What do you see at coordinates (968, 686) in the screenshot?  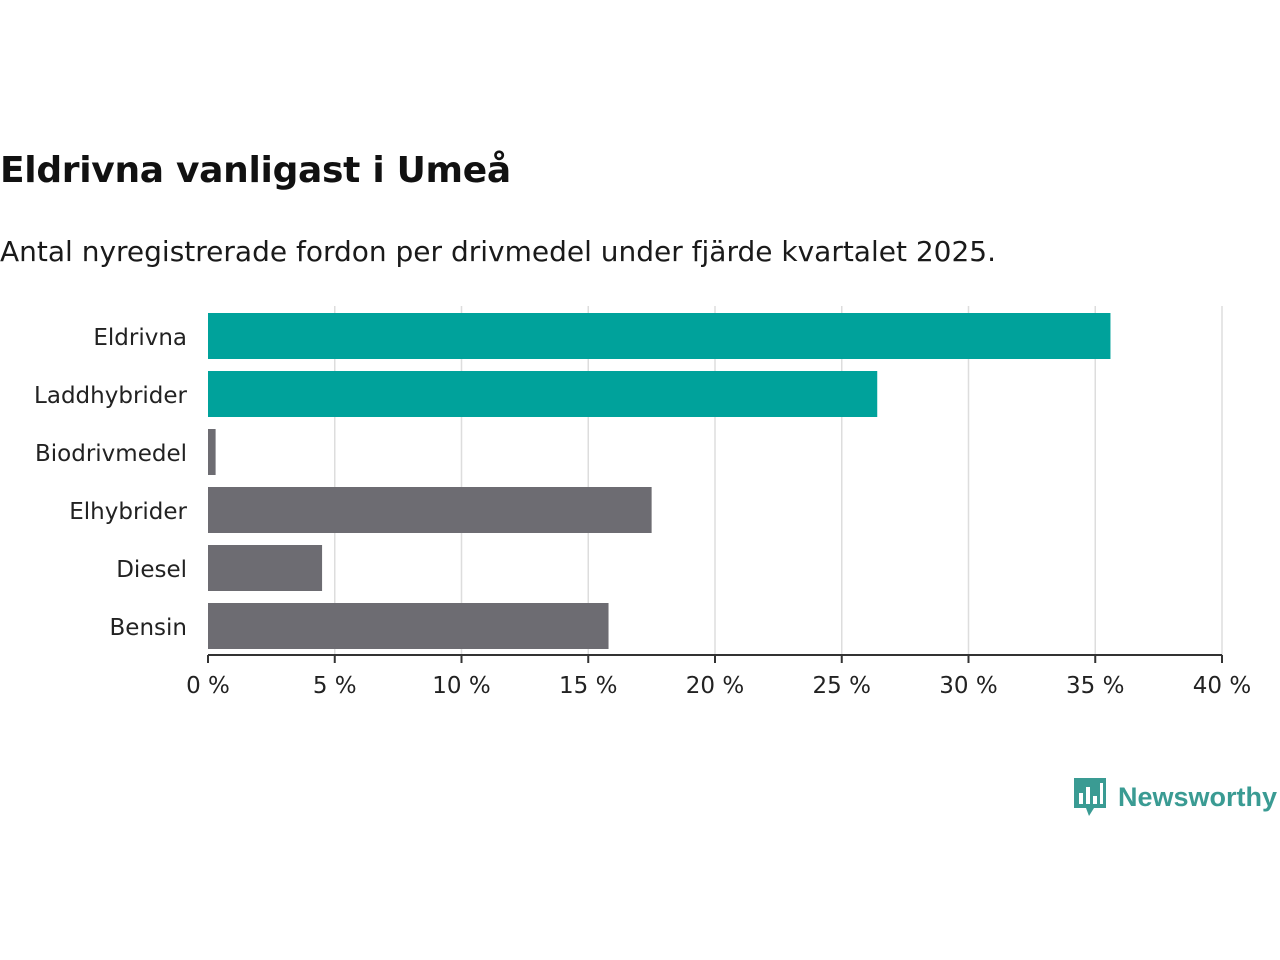 I see `x-tick-label: 30 %` at bounding box center [968, 686].